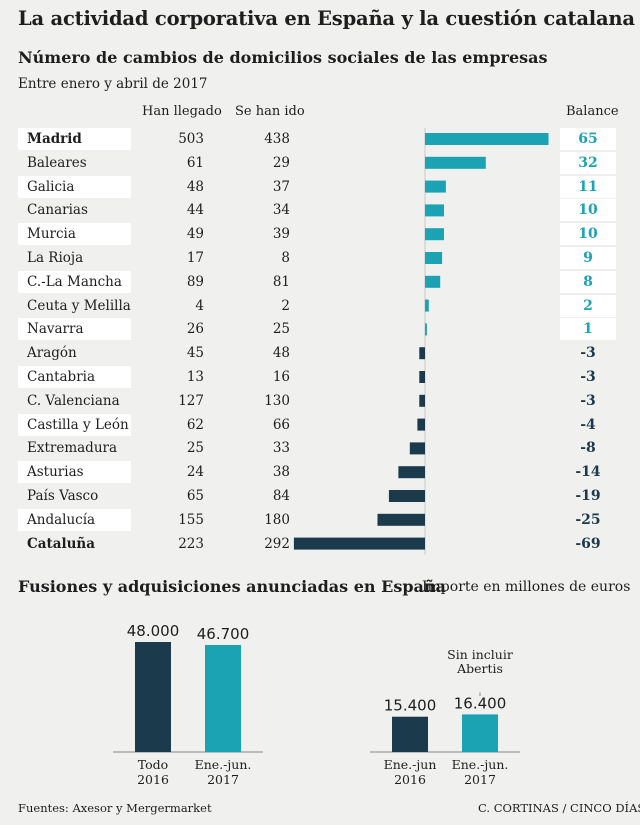 This screenshot has width=640, height=825. I want to click on balance-value: 8, so click(588, 281).